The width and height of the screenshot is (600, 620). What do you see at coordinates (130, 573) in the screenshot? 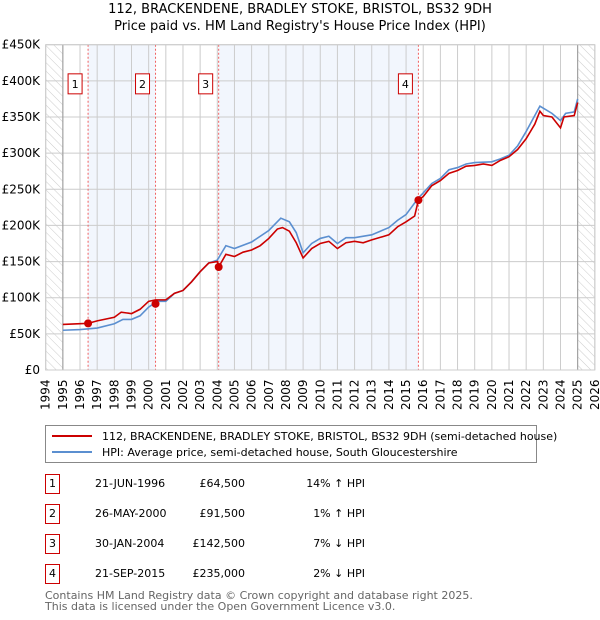
I see `sale-date: 21-SEP-2015` at bounding box center [130, 573].